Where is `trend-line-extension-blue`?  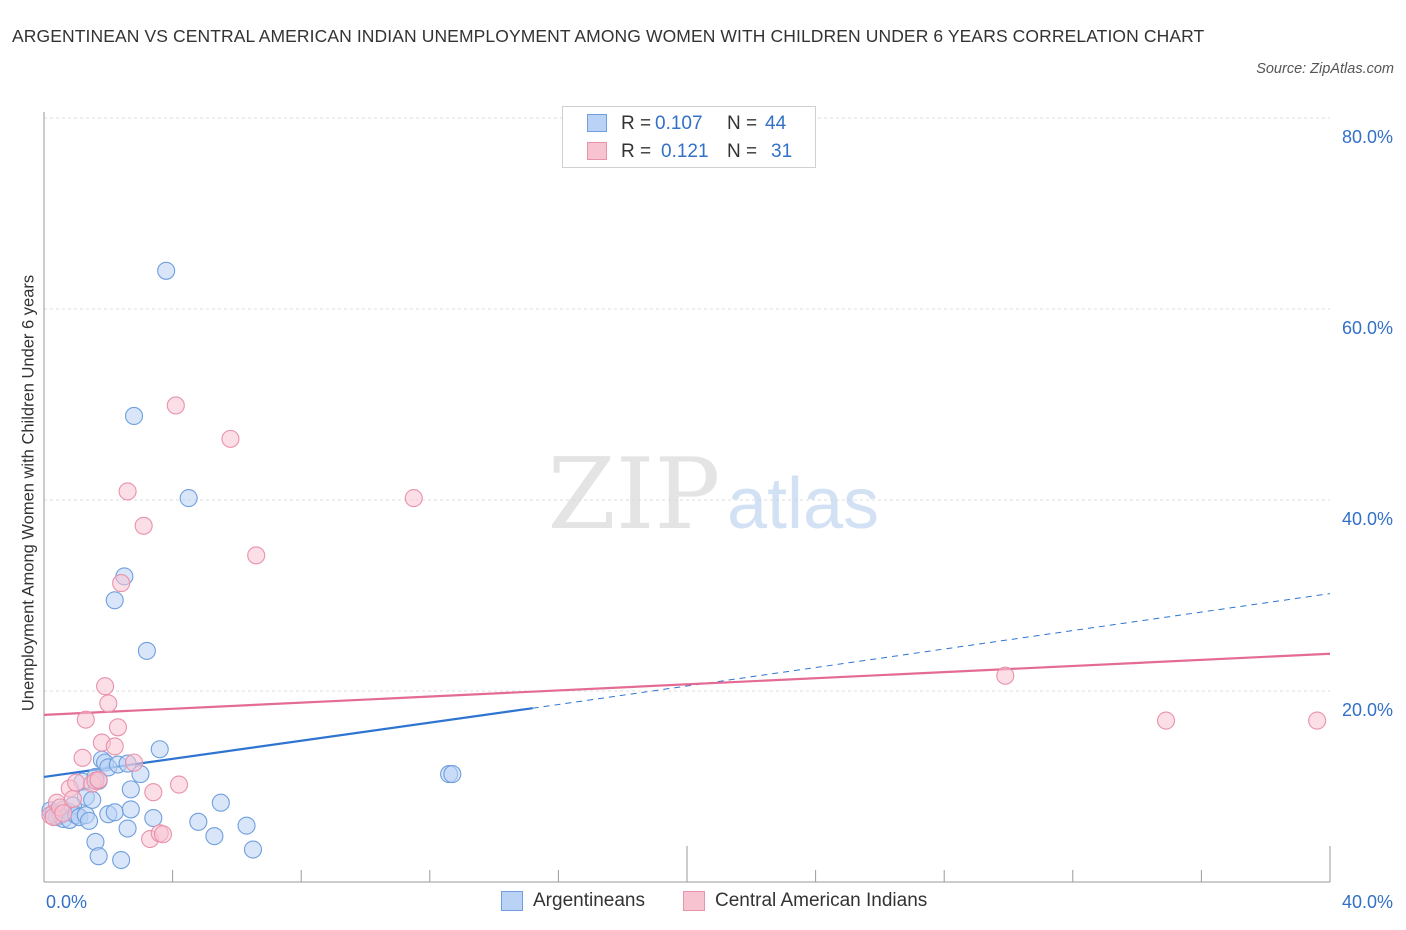
trend-line-extension-blue is located at coordinates (931, 651).